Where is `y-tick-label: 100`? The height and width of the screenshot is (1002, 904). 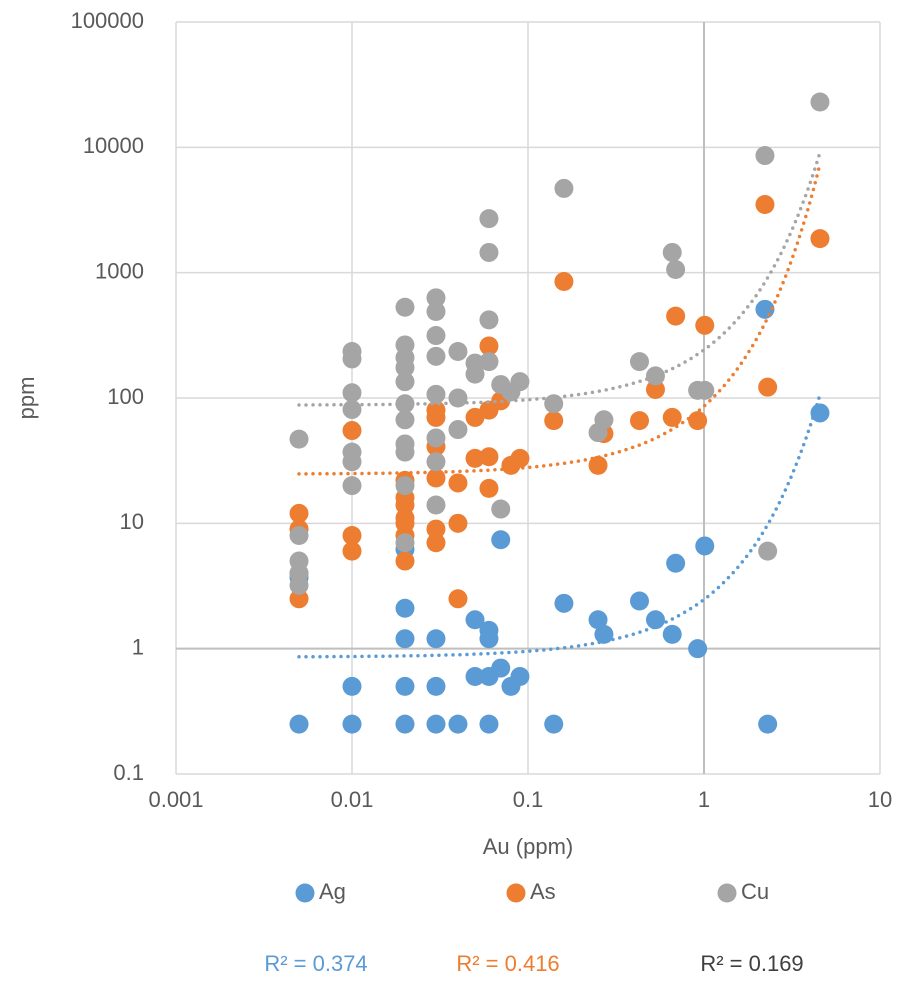 y-tick-label: 100 is located at coordinates (125, 396).